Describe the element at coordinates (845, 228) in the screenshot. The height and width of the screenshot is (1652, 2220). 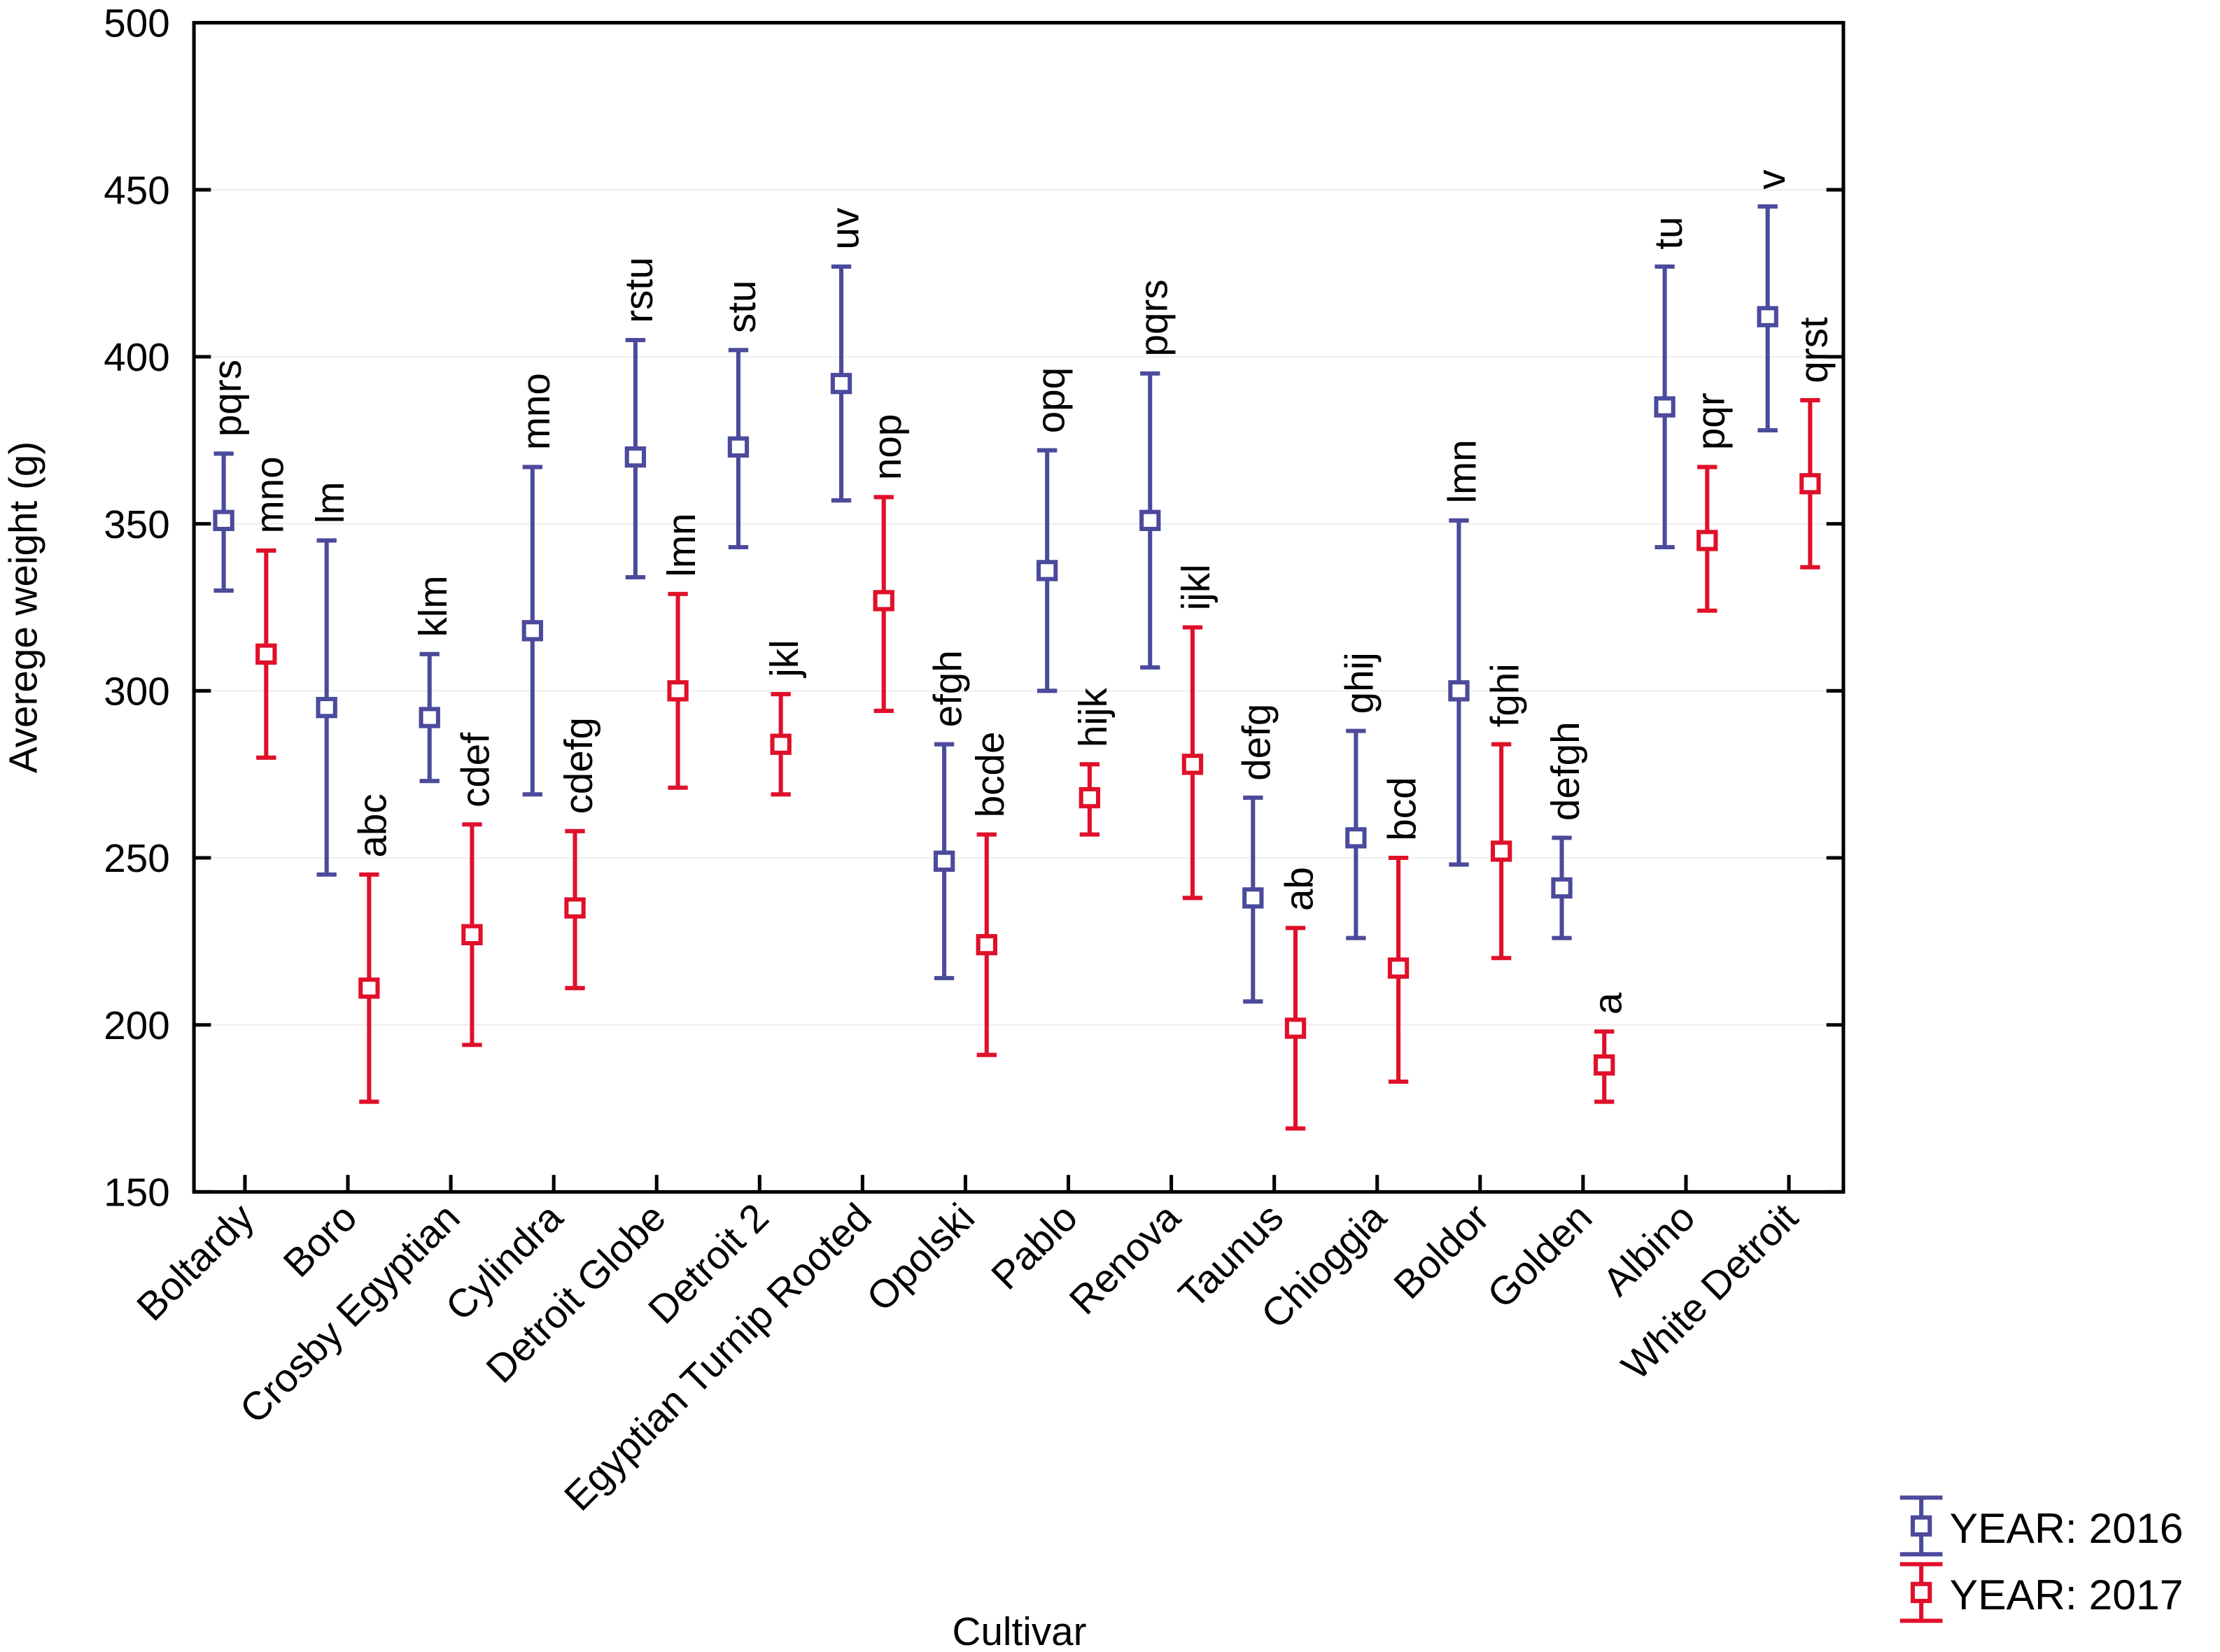
I see `group-letter-label: uv` at that location.